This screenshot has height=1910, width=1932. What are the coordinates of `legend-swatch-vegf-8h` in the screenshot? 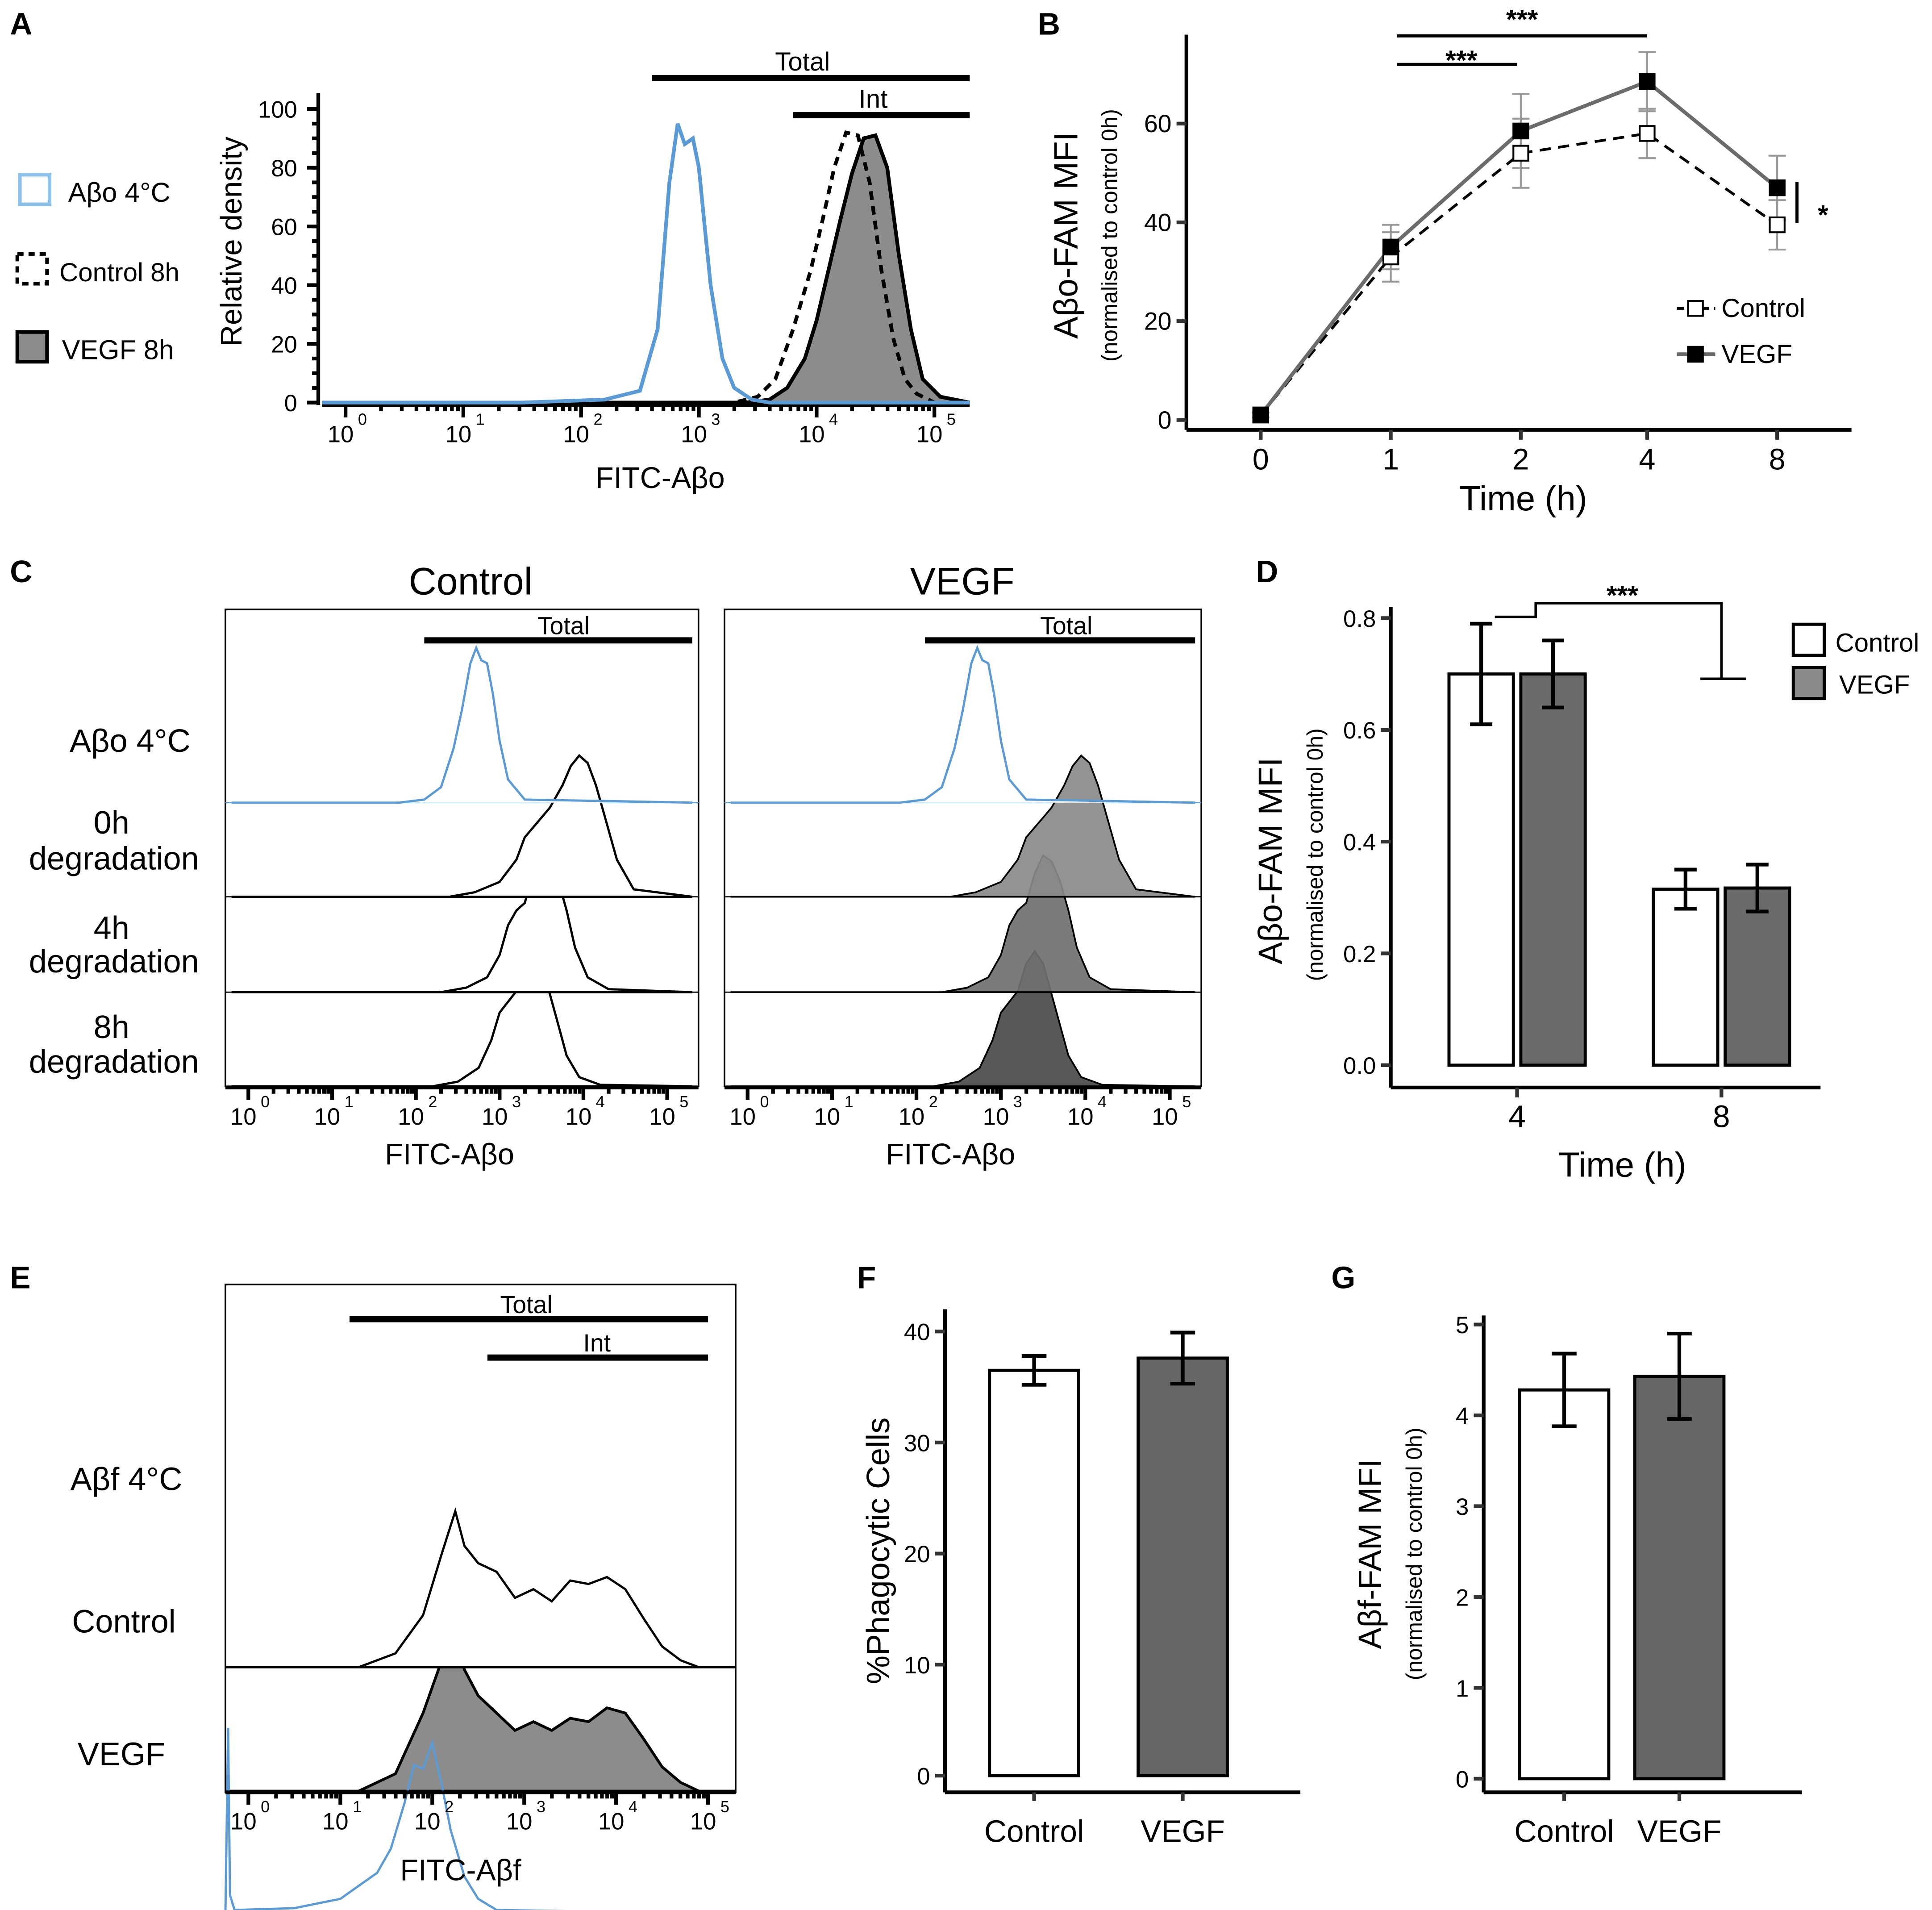 It's located at (32, 347).